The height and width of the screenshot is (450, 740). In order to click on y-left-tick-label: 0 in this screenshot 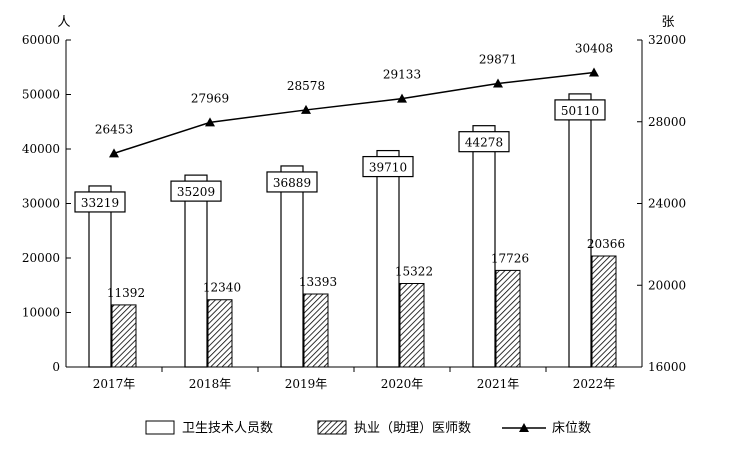, I will do `click(56, 367)`.